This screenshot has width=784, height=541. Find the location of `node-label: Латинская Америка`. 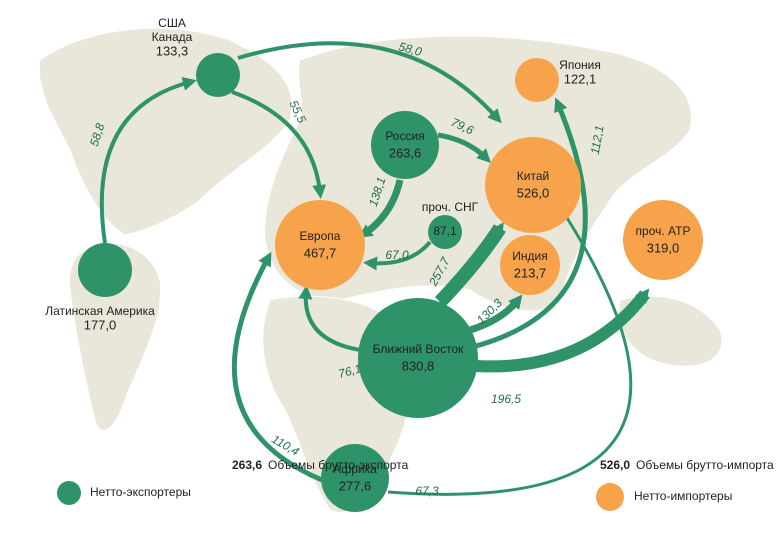

node-label: Латинская Америка is located at coordinates (100, 311).